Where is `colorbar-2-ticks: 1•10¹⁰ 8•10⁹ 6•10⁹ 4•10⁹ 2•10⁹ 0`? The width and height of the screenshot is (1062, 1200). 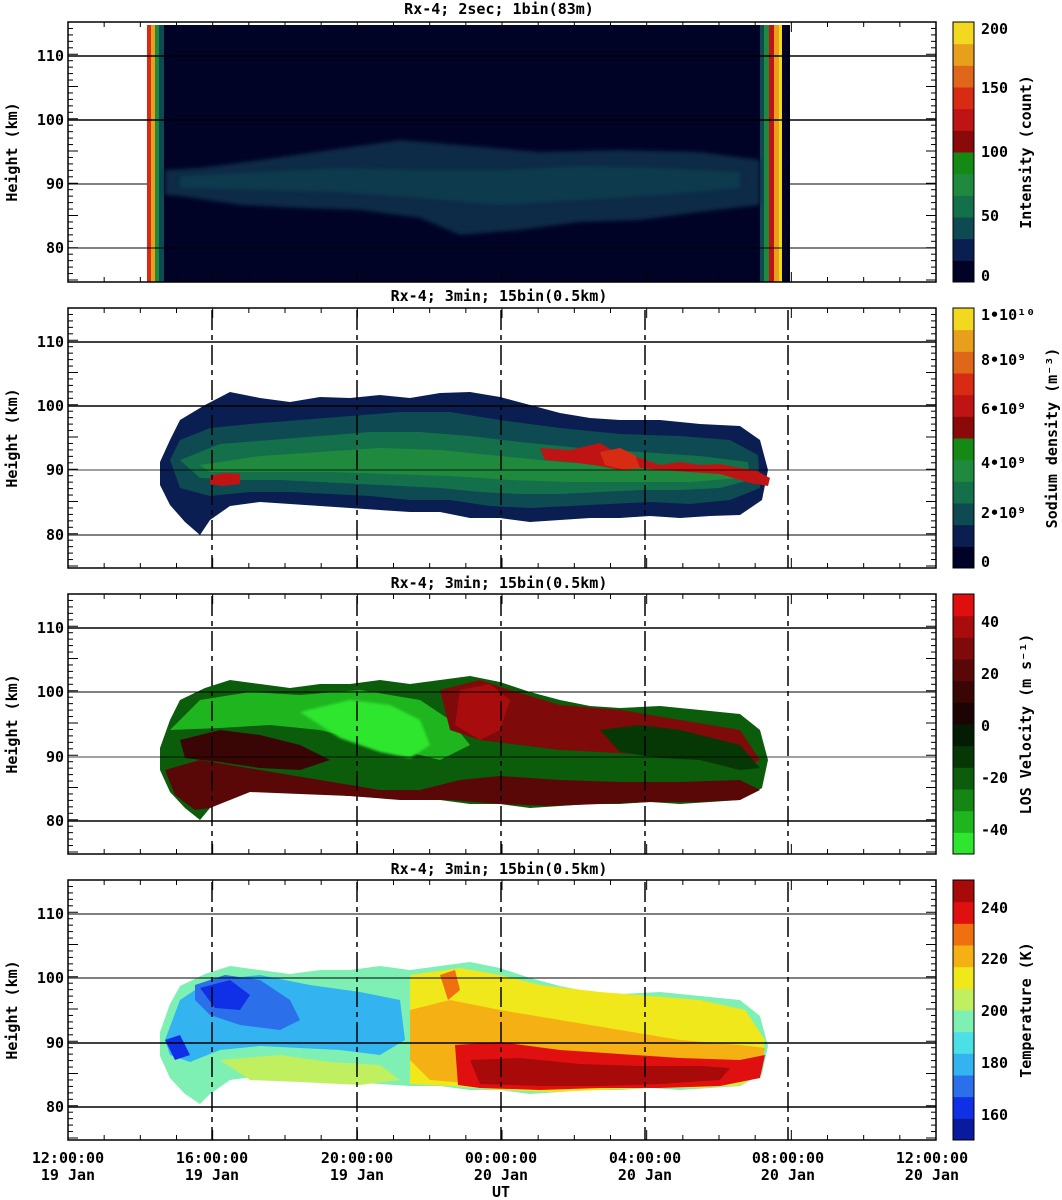 colorbar-2-ticks: 1•10¹⁰ 8•10⁹ 6•10⁹ 4•10⁹ 2•10⁹ 0 is located at coordinates (1008, 438).